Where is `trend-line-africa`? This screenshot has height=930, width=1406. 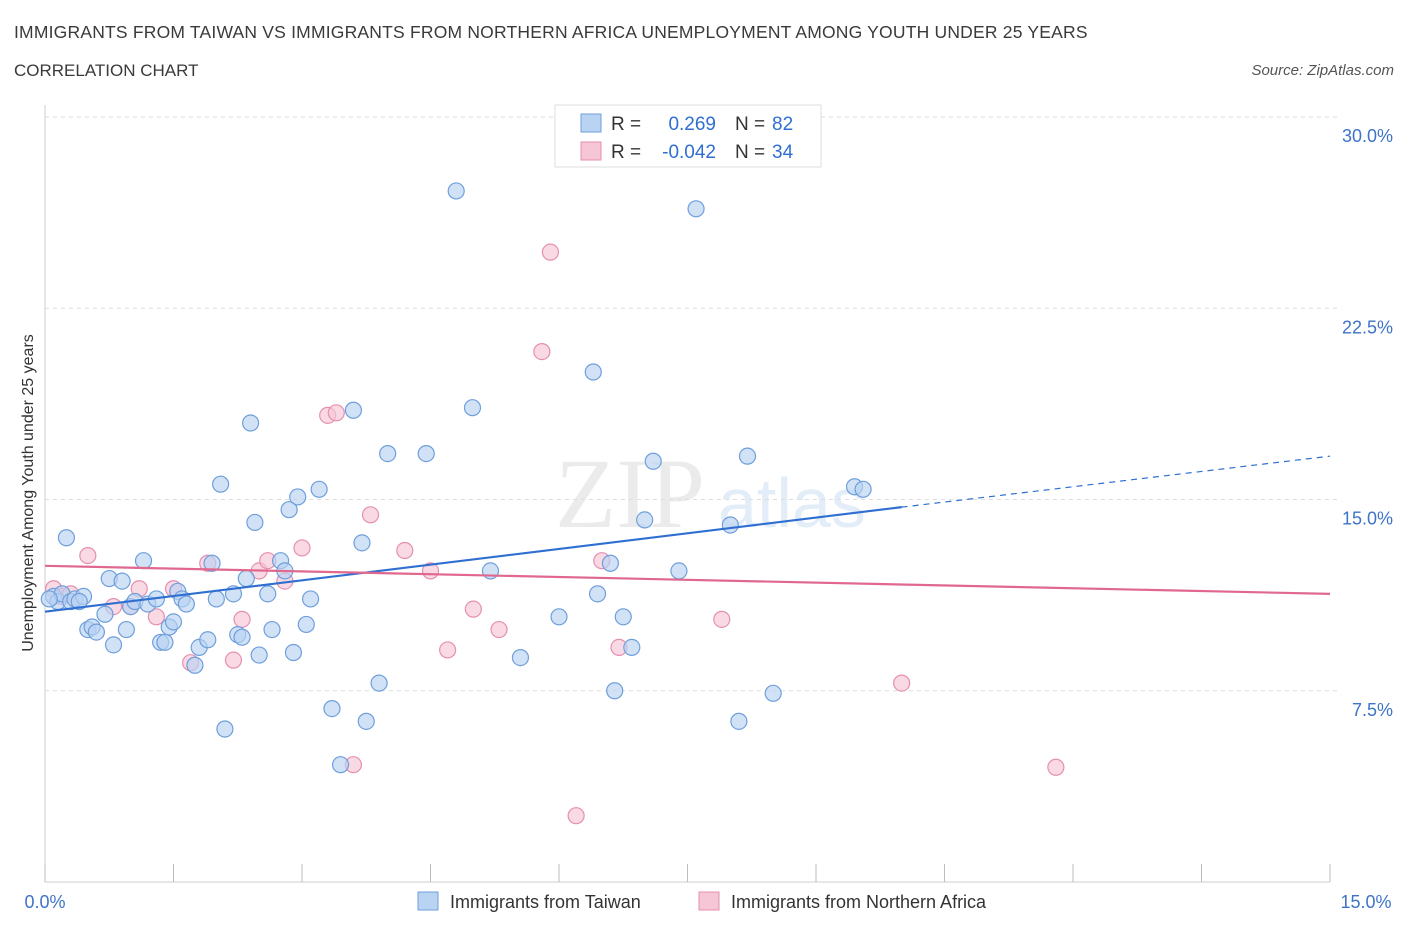
trend-line-africa is located at coordinates (687, 579).